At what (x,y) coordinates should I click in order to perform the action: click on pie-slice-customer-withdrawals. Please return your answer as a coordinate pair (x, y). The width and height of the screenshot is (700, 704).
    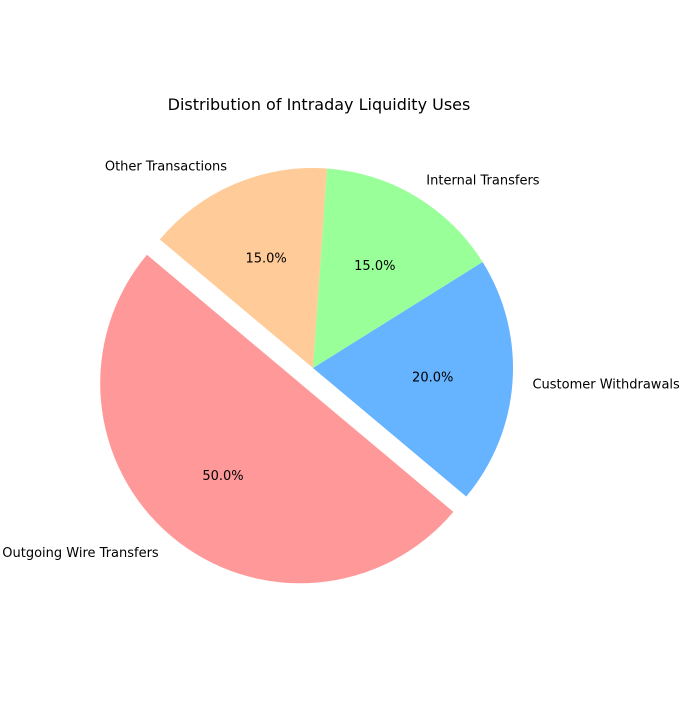
    Looking at the image, I should click on (413, 379).